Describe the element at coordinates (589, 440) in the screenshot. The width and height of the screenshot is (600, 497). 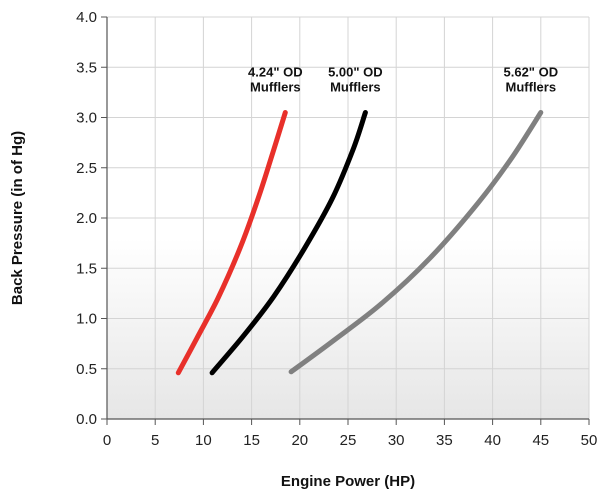
I see `x-tick-label: 50` at that location.